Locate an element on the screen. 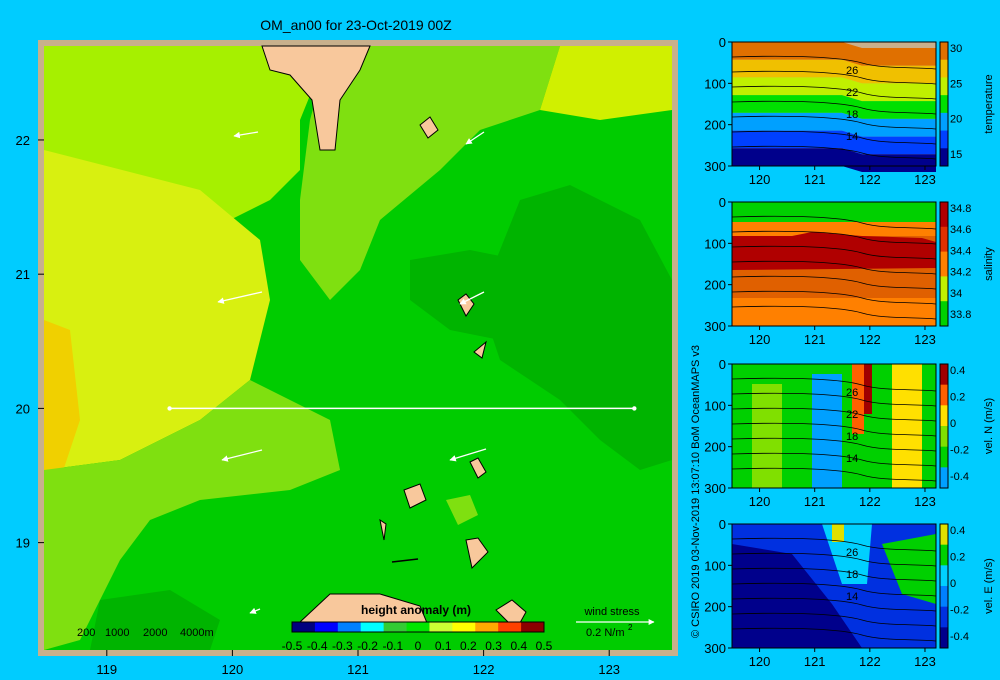  panel-colorbar-tick-label: 34.2 is located at coordinates (960, 273).